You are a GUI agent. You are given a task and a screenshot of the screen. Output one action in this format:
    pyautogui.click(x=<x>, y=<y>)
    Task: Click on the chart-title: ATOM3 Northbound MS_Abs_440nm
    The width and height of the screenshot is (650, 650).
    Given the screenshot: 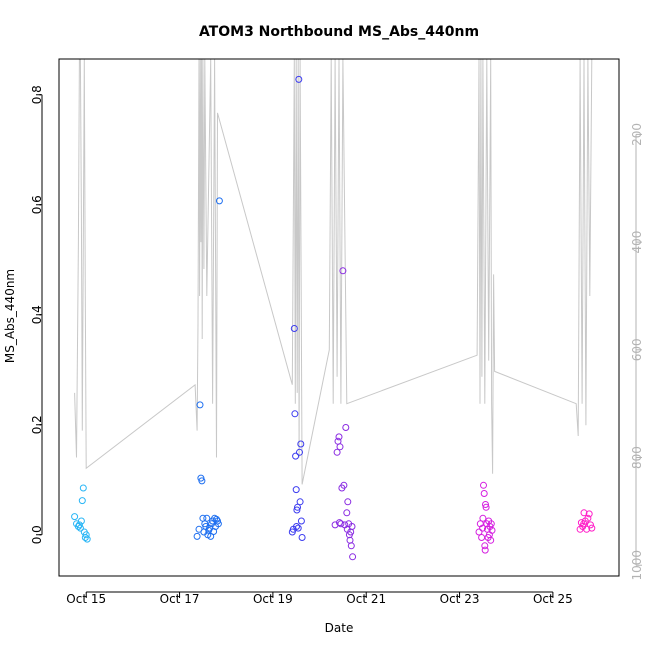 What is the action you would take?
    pyautogui.click(x=339, y=32)
    